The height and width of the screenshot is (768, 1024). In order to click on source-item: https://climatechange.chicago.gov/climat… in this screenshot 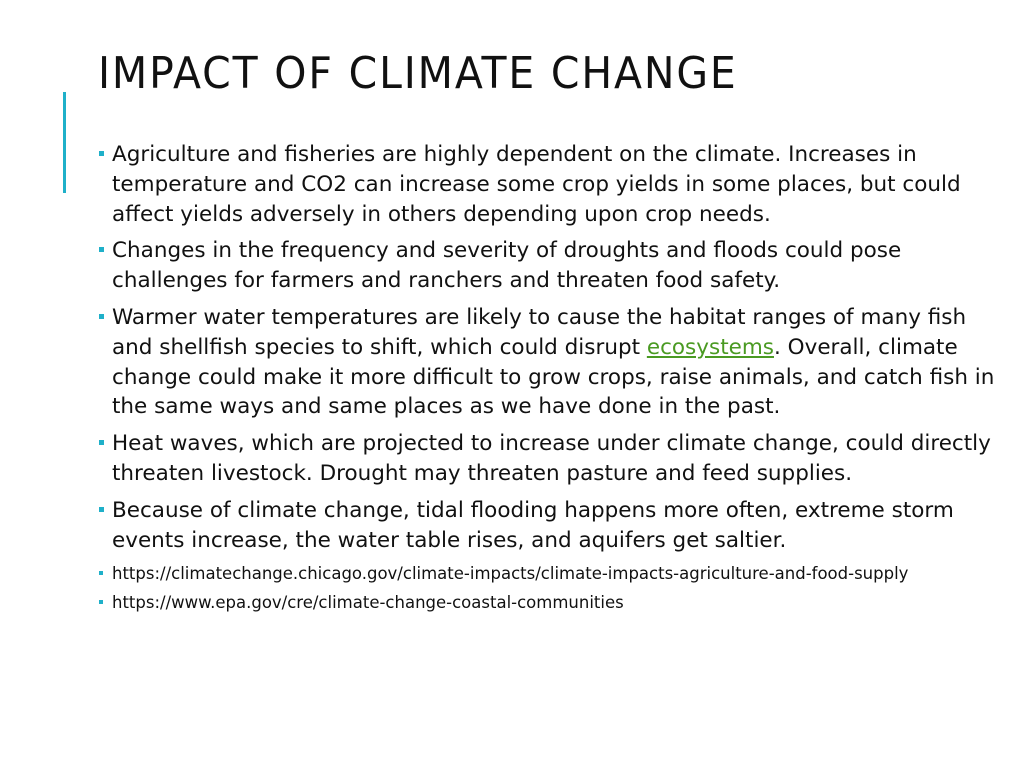, I will do `click(553, 573)`.